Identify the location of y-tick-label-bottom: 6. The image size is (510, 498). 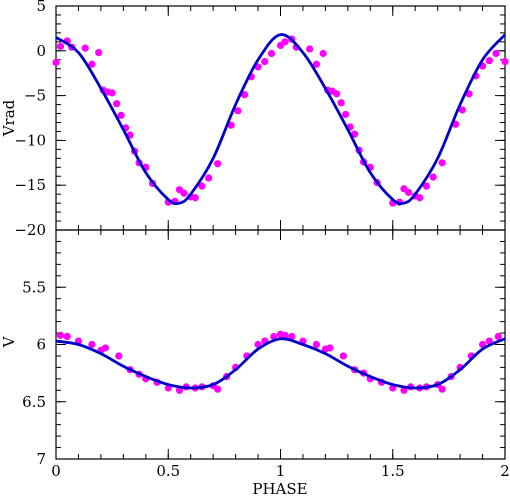
(41, 345).